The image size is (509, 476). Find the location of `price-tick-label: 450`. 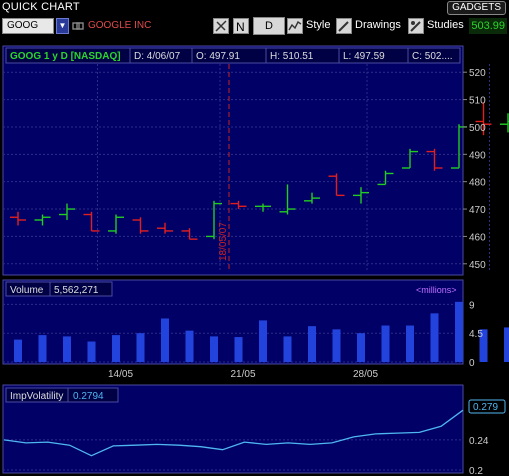

price-tick-label: 450 is located at coordinates (477, 265).